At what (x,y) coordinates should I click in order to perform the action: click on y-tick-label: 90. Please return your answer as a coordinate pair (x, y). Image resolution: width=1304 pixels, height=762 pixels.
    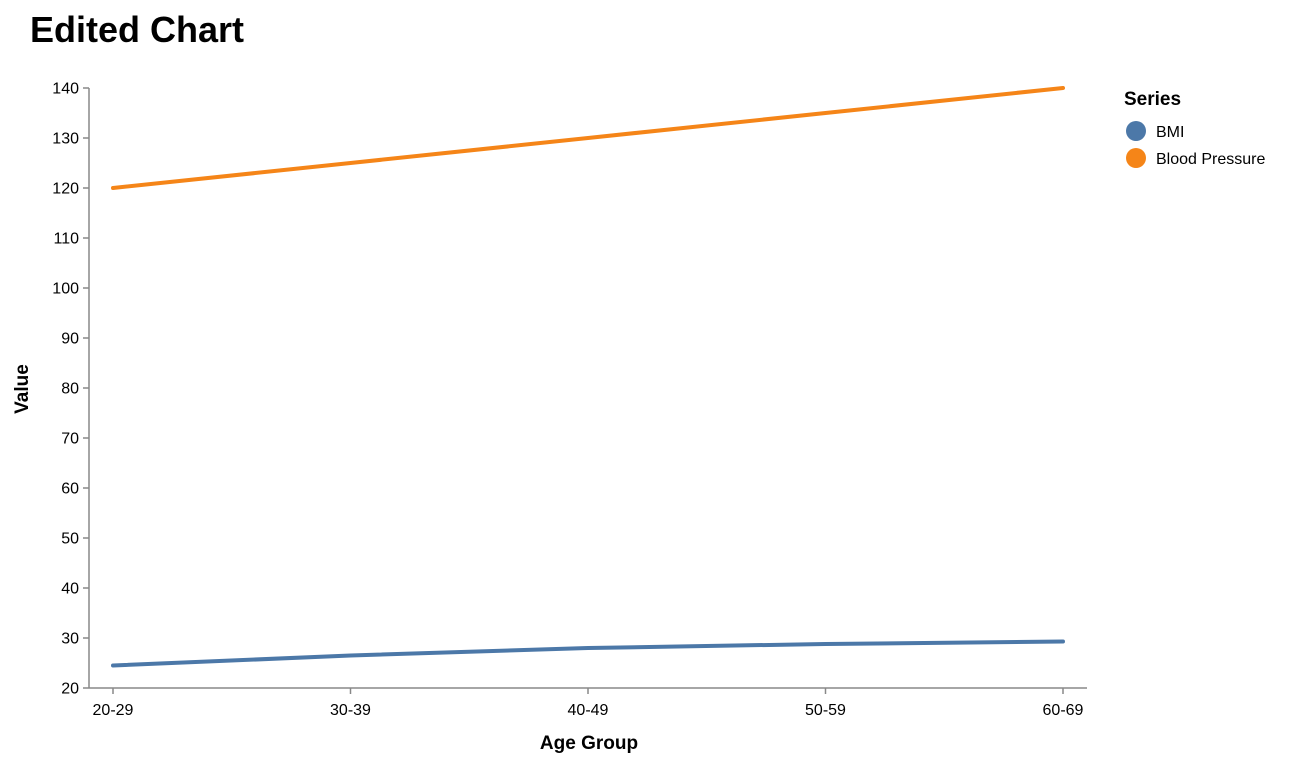
    Looking at the image, I should click on (70, 339).